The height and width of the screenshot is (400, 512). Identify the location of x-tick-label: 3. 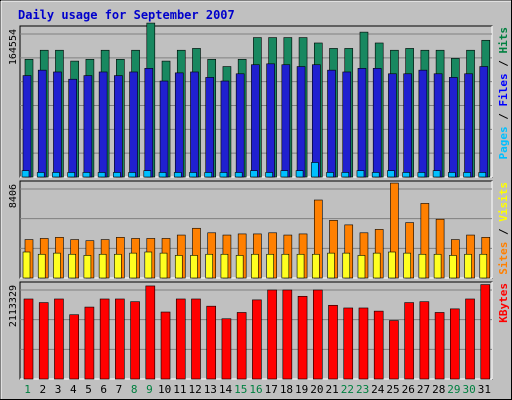
(58, 389).